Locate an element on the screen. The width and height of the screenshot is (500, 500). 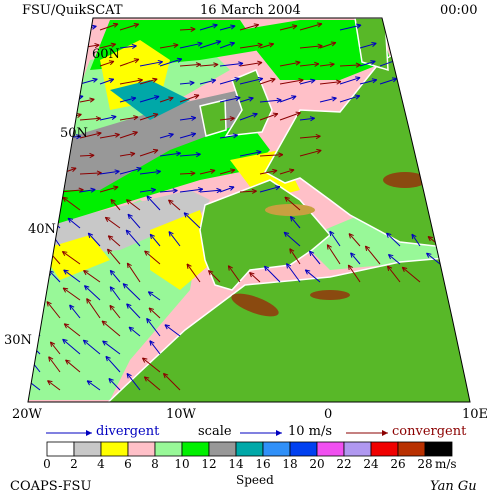
colorbar-tick: 10 is located at coordinates (181, 464).